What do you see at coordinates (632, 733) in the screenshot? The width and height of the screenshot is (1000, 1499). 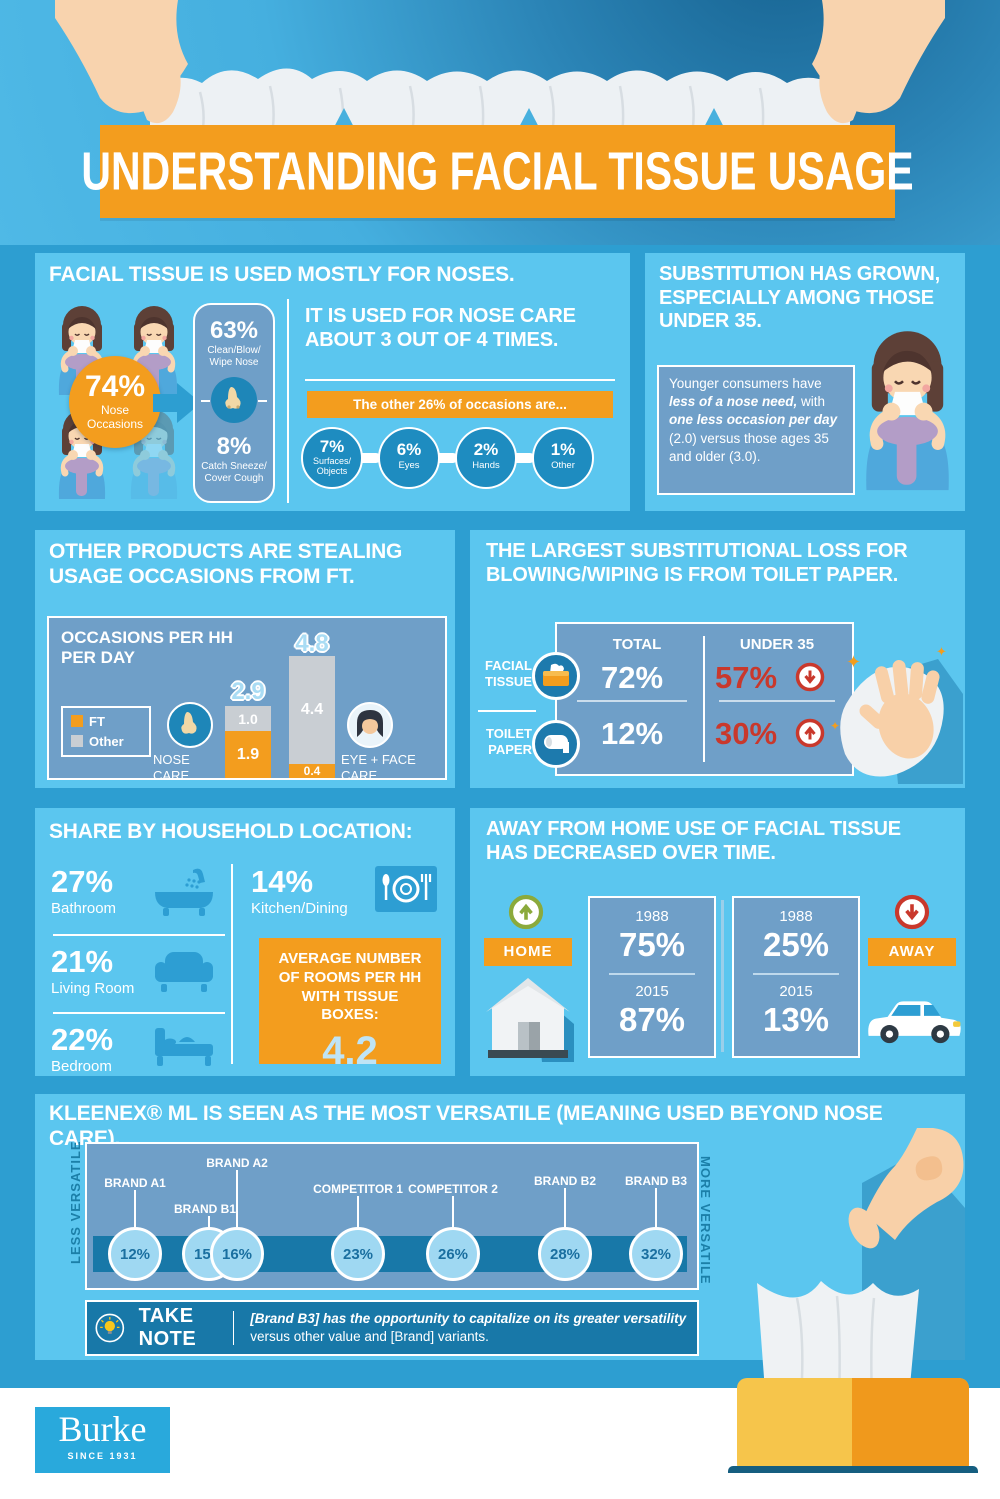 I see `tp-total-value: 12%` at bounding box center [632, 733].